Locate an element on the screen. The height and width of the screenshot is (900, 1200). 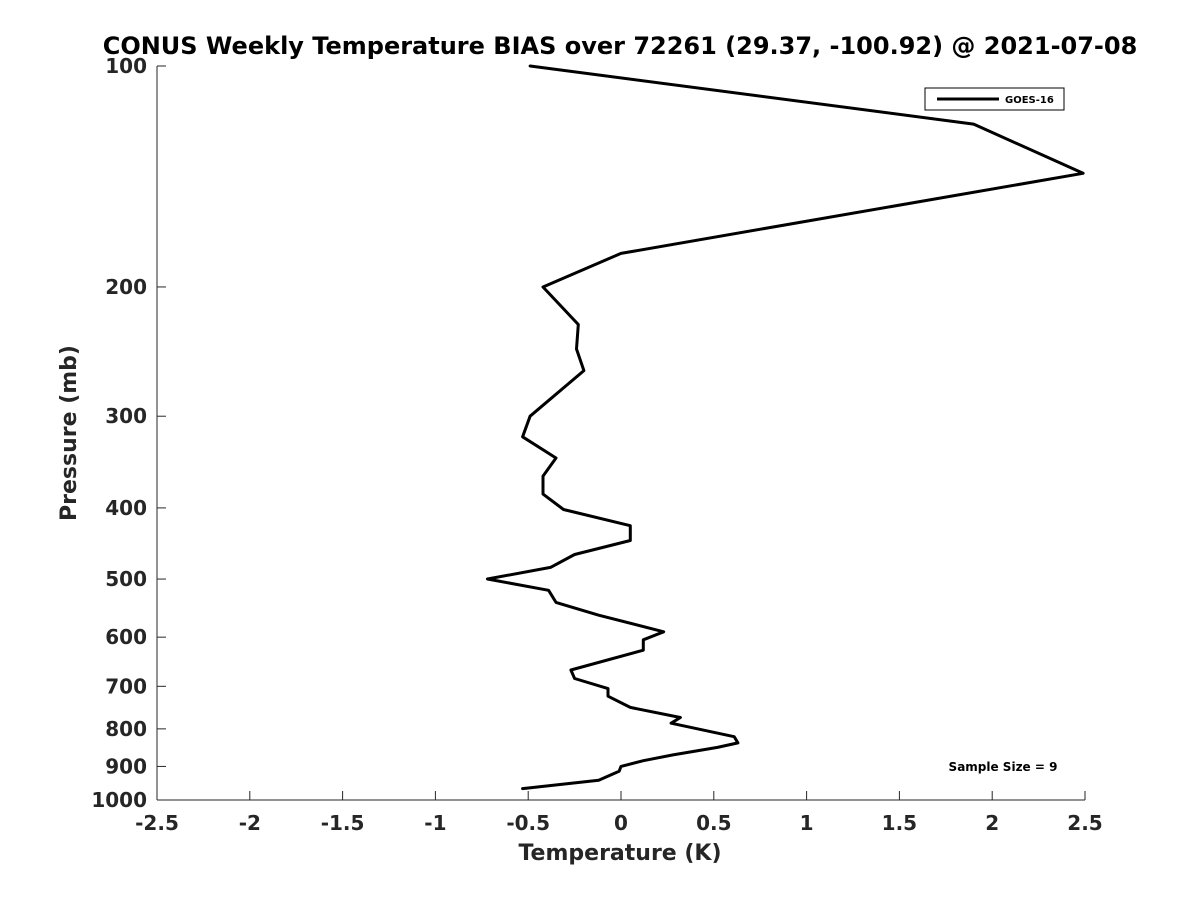
x-tick-label: 0.5 is located at coordinates (713, 823).